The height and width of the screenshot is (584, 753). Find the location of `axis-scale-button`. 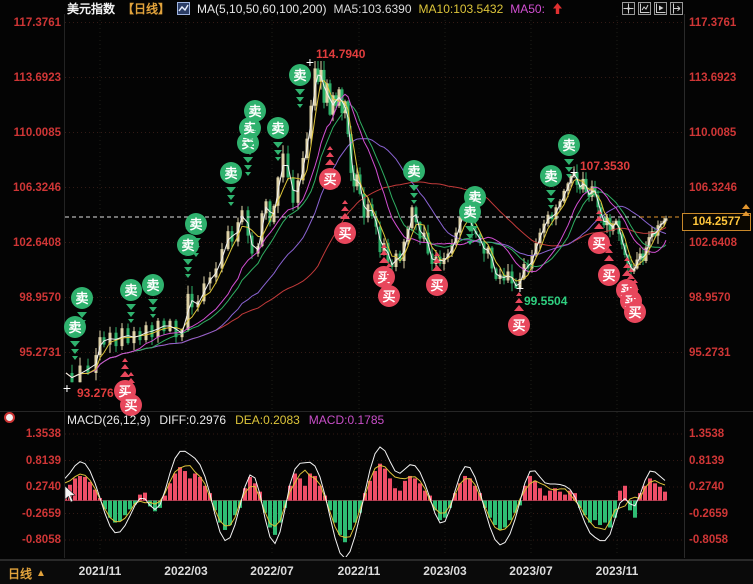

axis-scale-button is located at coordinates (644, 8).